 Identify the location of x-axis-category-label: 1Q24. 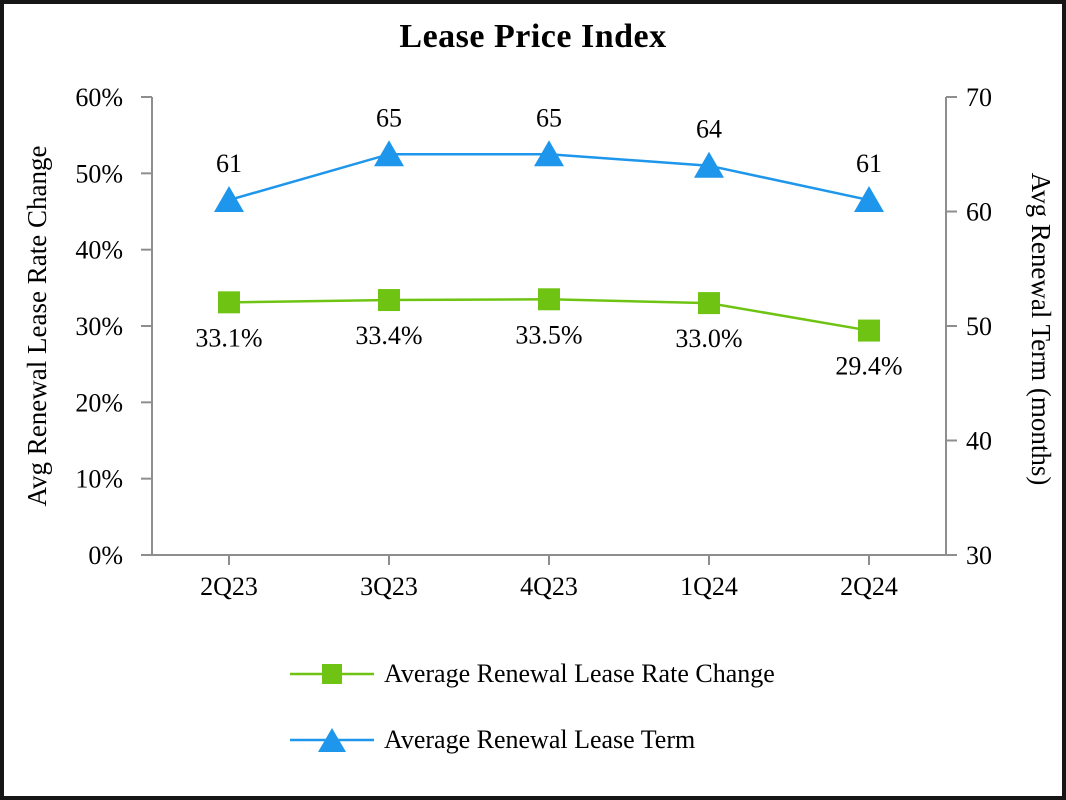
(709, 586).